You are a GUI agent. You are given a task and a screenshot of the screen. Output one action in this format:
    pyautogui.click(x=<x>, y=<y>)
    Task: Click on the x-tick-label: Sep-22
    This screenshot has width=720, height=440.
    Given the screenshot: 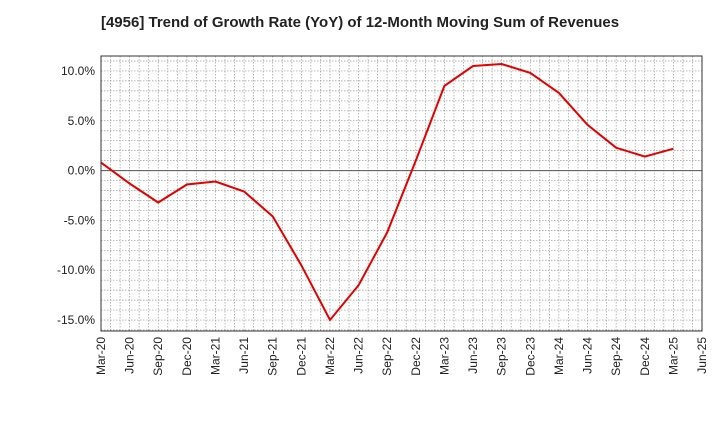 What is the action you would take?
    pyautogui.click(x=387, y=356)
    